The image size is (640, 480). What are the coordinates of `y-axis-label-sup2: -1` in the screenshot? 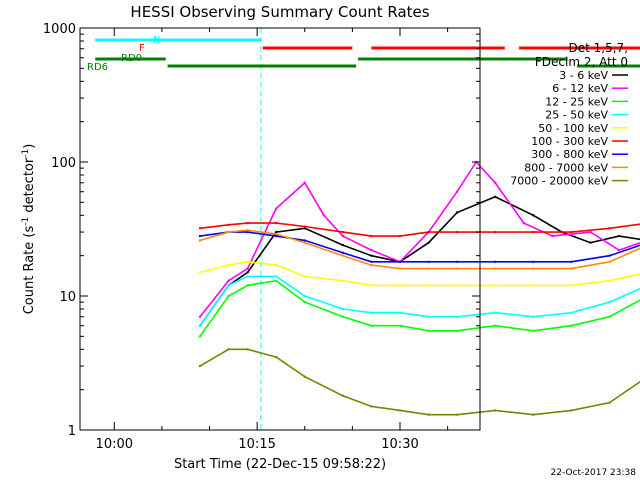 It's located at (26, 153).